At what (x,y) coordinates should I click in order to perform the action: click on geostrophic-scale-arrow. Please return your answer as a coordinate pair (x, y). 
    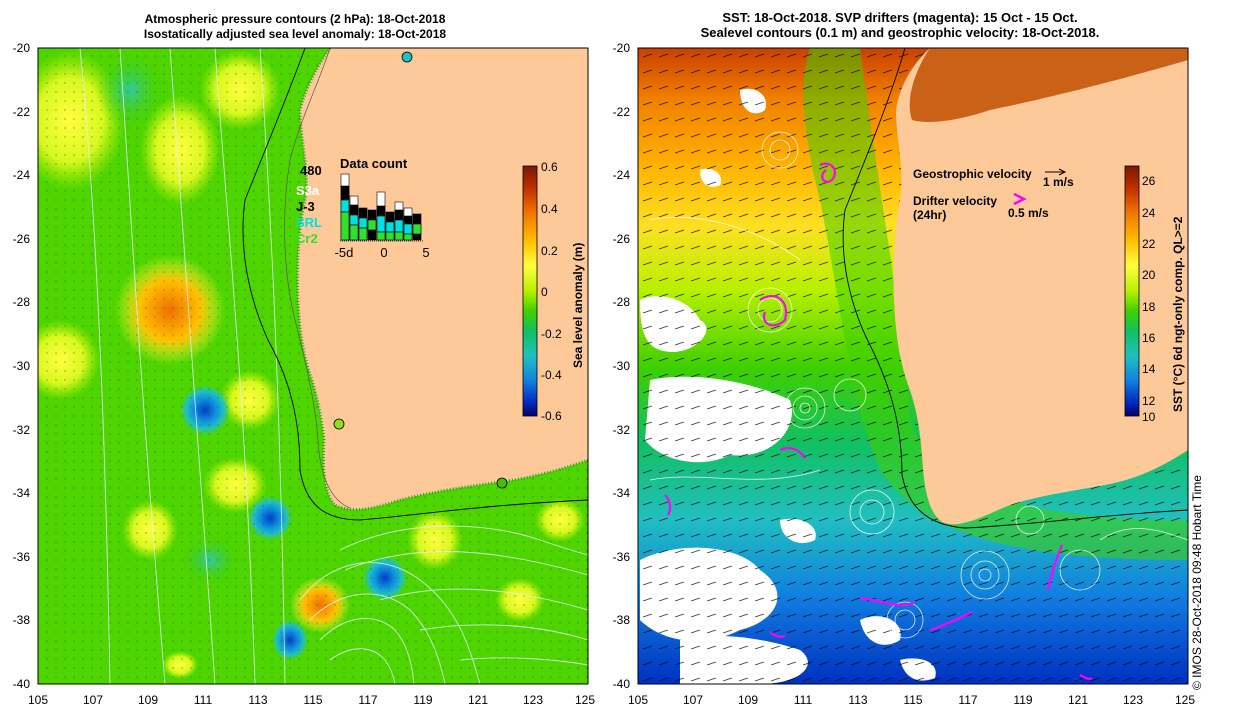
    Looking at the image, I should click on (1056, 172).